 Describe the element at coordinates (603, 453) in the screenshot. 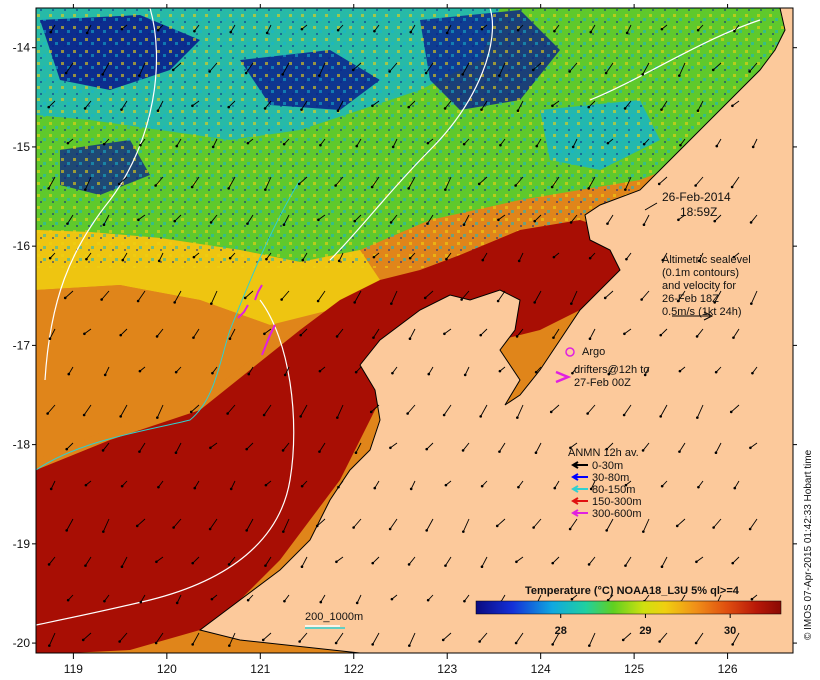

I see `anmn-title: ANMN 12h av.` at that location.